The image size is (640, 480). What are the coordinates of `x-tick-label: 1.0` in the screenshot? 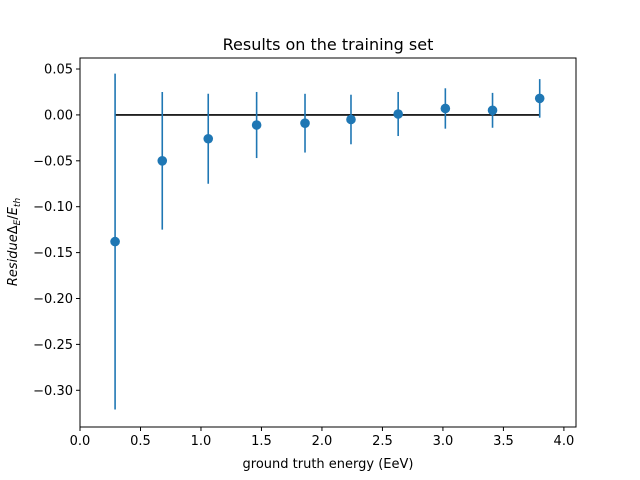 It's located at (201, 441).